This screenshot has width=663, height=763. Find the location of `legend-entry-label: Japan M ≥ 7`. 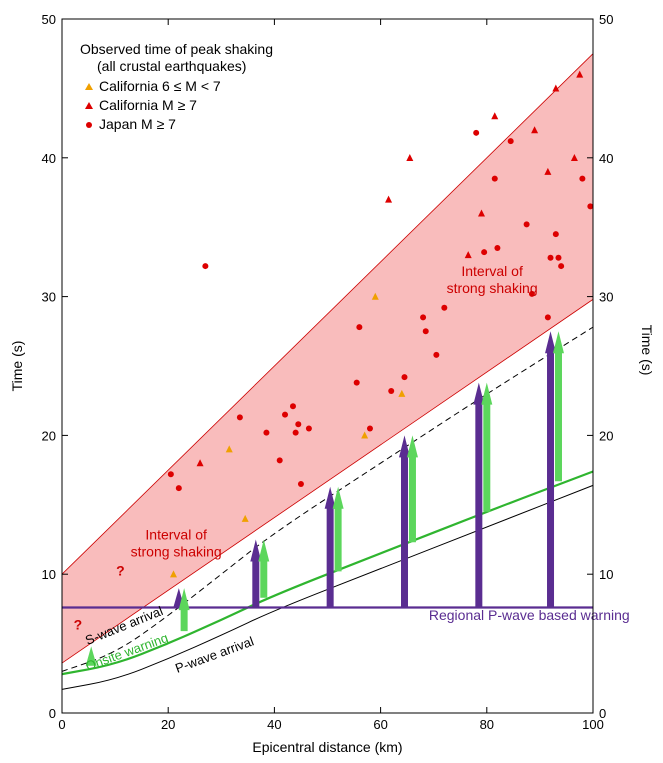

legend-entry-label: Japan M ≥ 7 is located at coordinates (137, 124).